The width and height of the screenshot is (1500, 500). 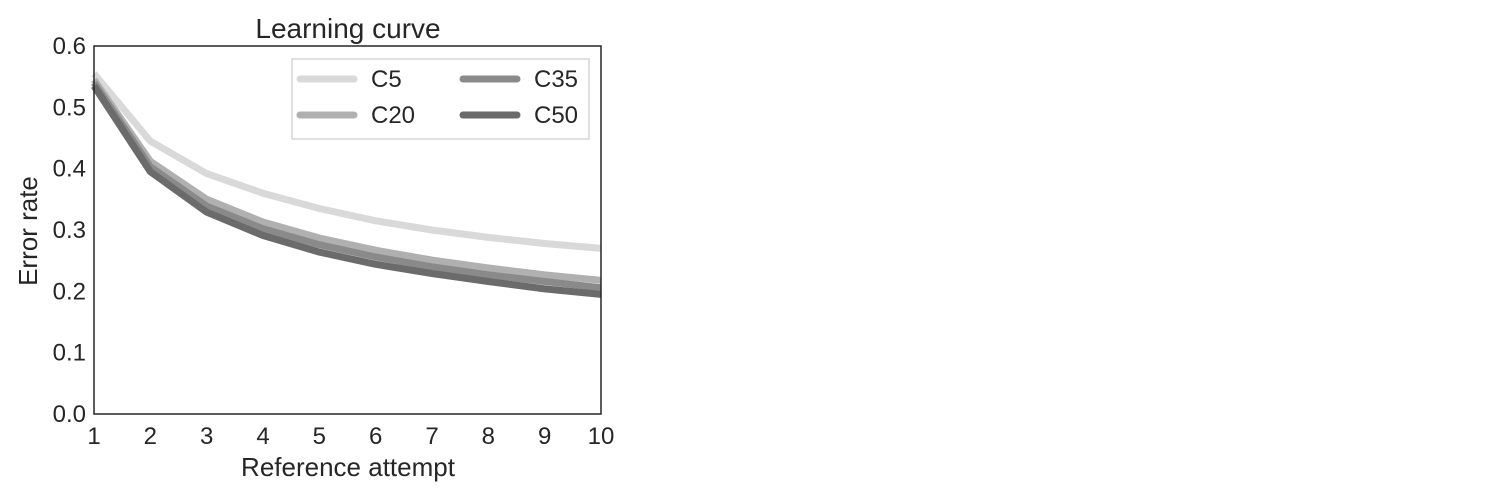 What do you see at coordinates (601, 436) in the screenshot?
I see `x-tick-label: 10` at bounding box center [601, 436].